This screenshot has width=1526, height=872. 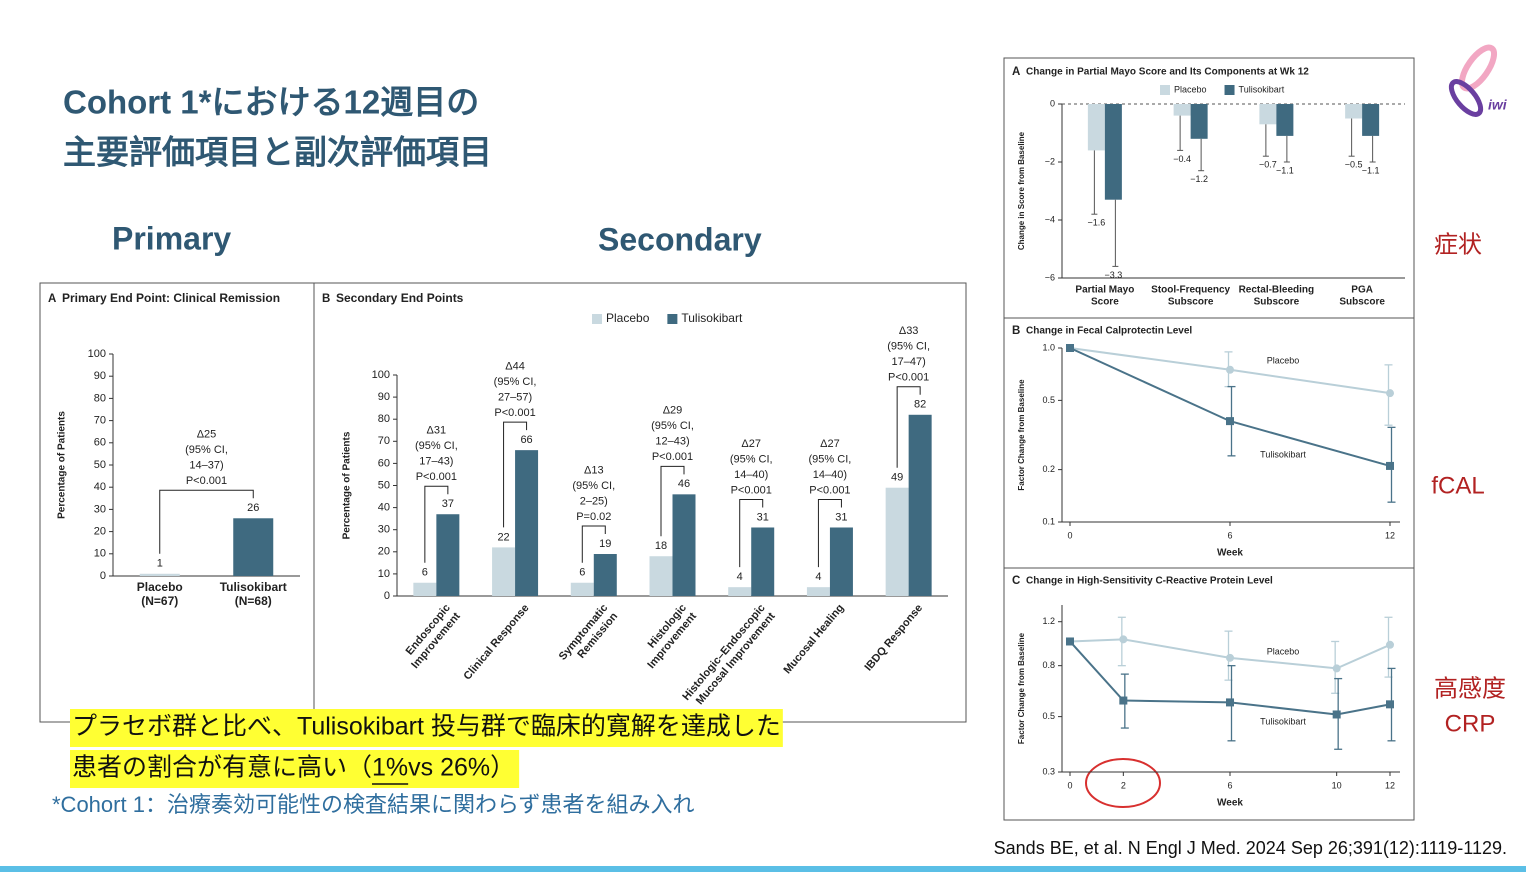 I want to click on annotation: 17–43), so click(x=436, y=462).